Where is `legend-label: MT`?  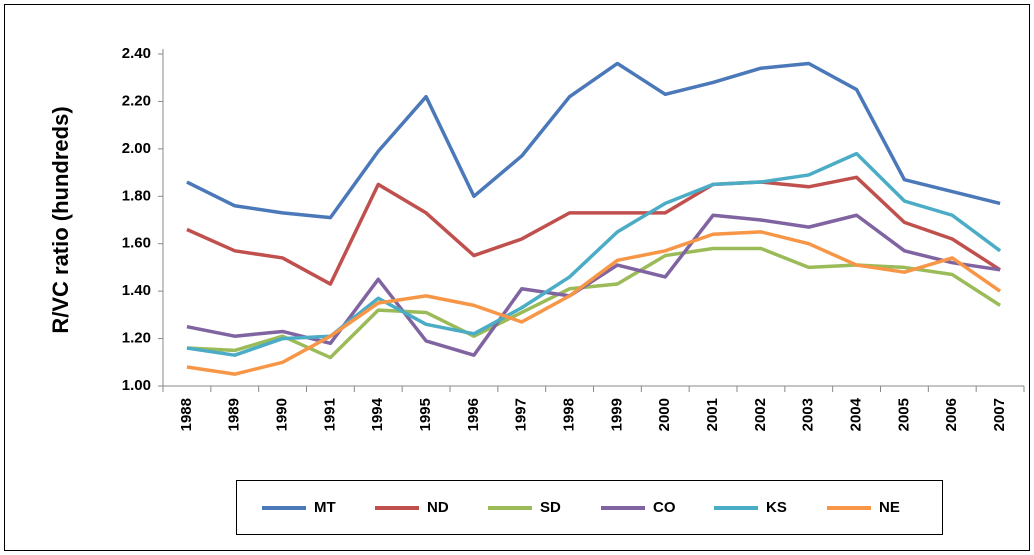
legend-label: MT is located at coordinates (325, 507).